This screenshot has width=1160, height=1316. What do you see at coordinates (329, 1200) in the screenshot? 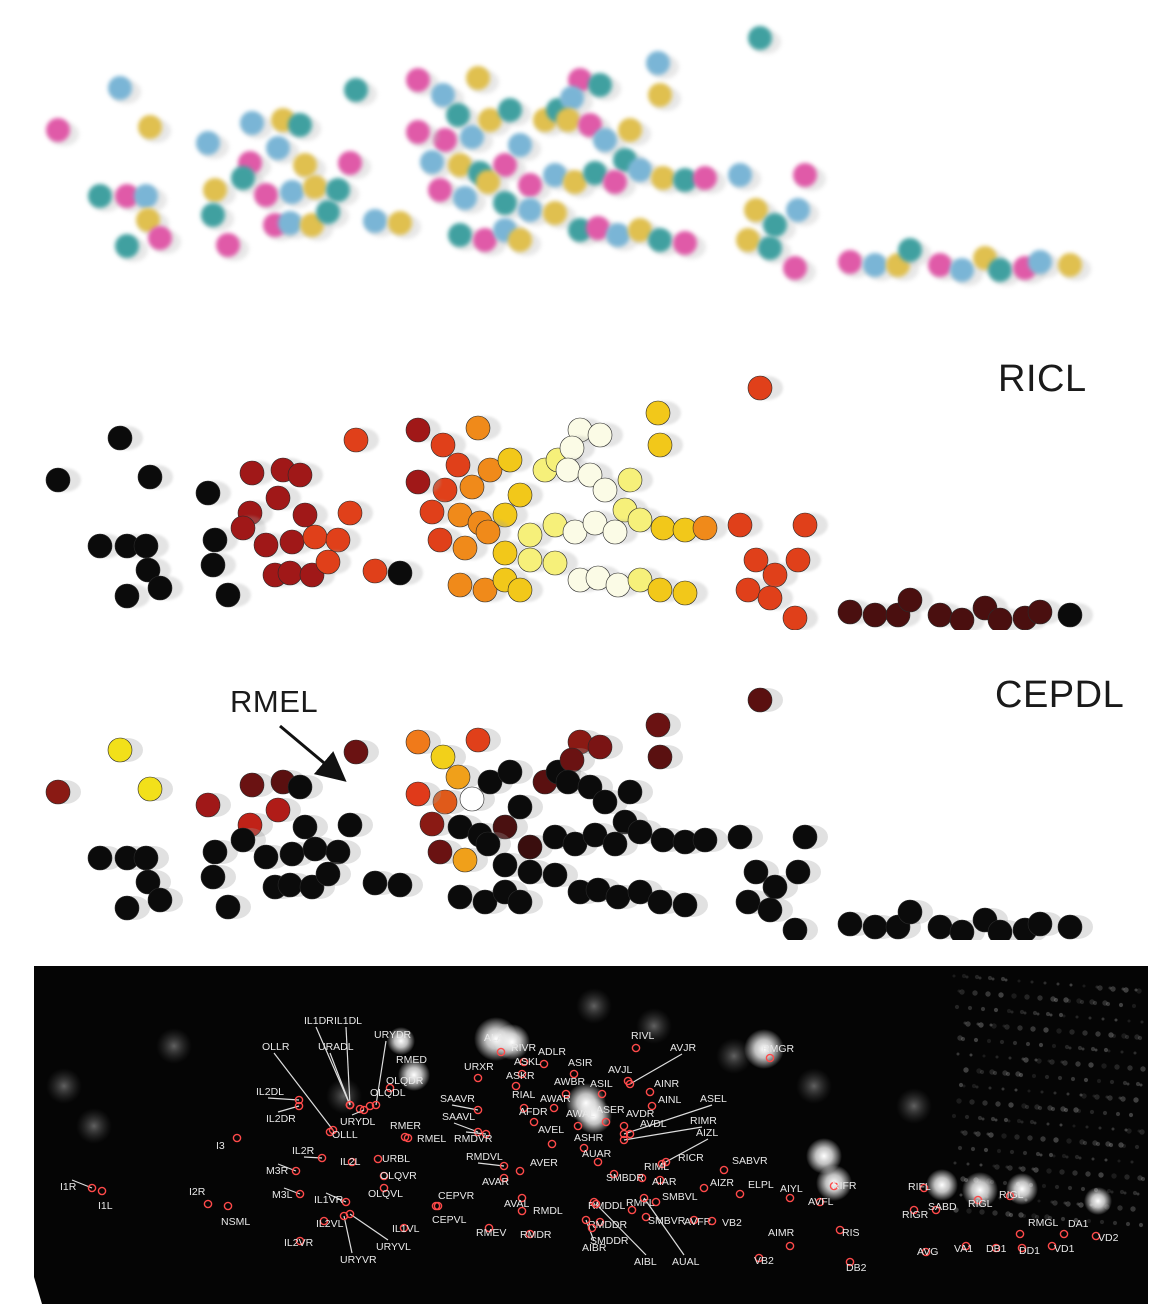
I see `neuron-label: IL1VR` at bounding box center [329, 1200].